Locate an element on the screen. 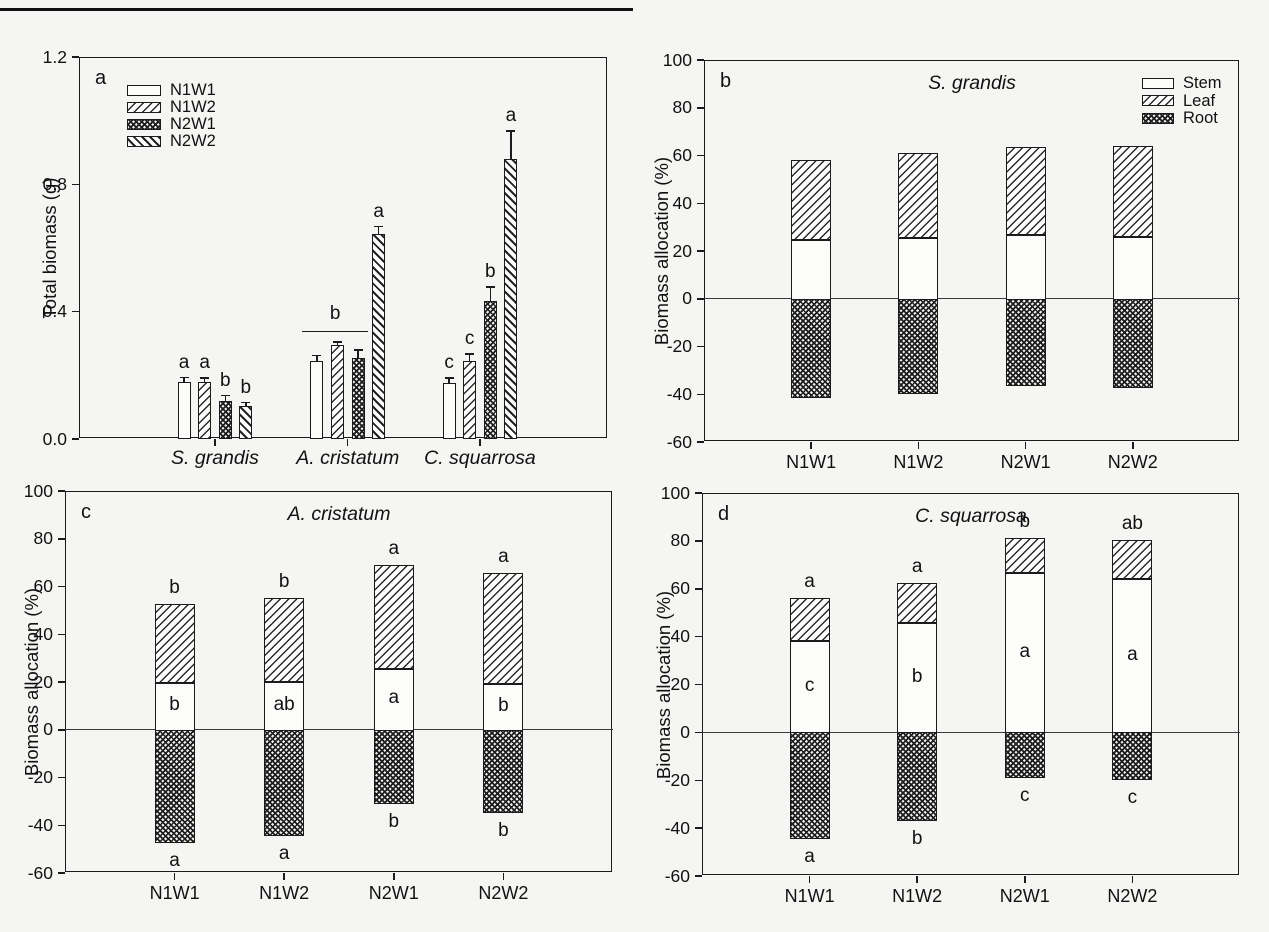 The width and height of the screenshot is (1269, 932). panel-title-d: C. squarrosa is located at coordinates (971, 516).